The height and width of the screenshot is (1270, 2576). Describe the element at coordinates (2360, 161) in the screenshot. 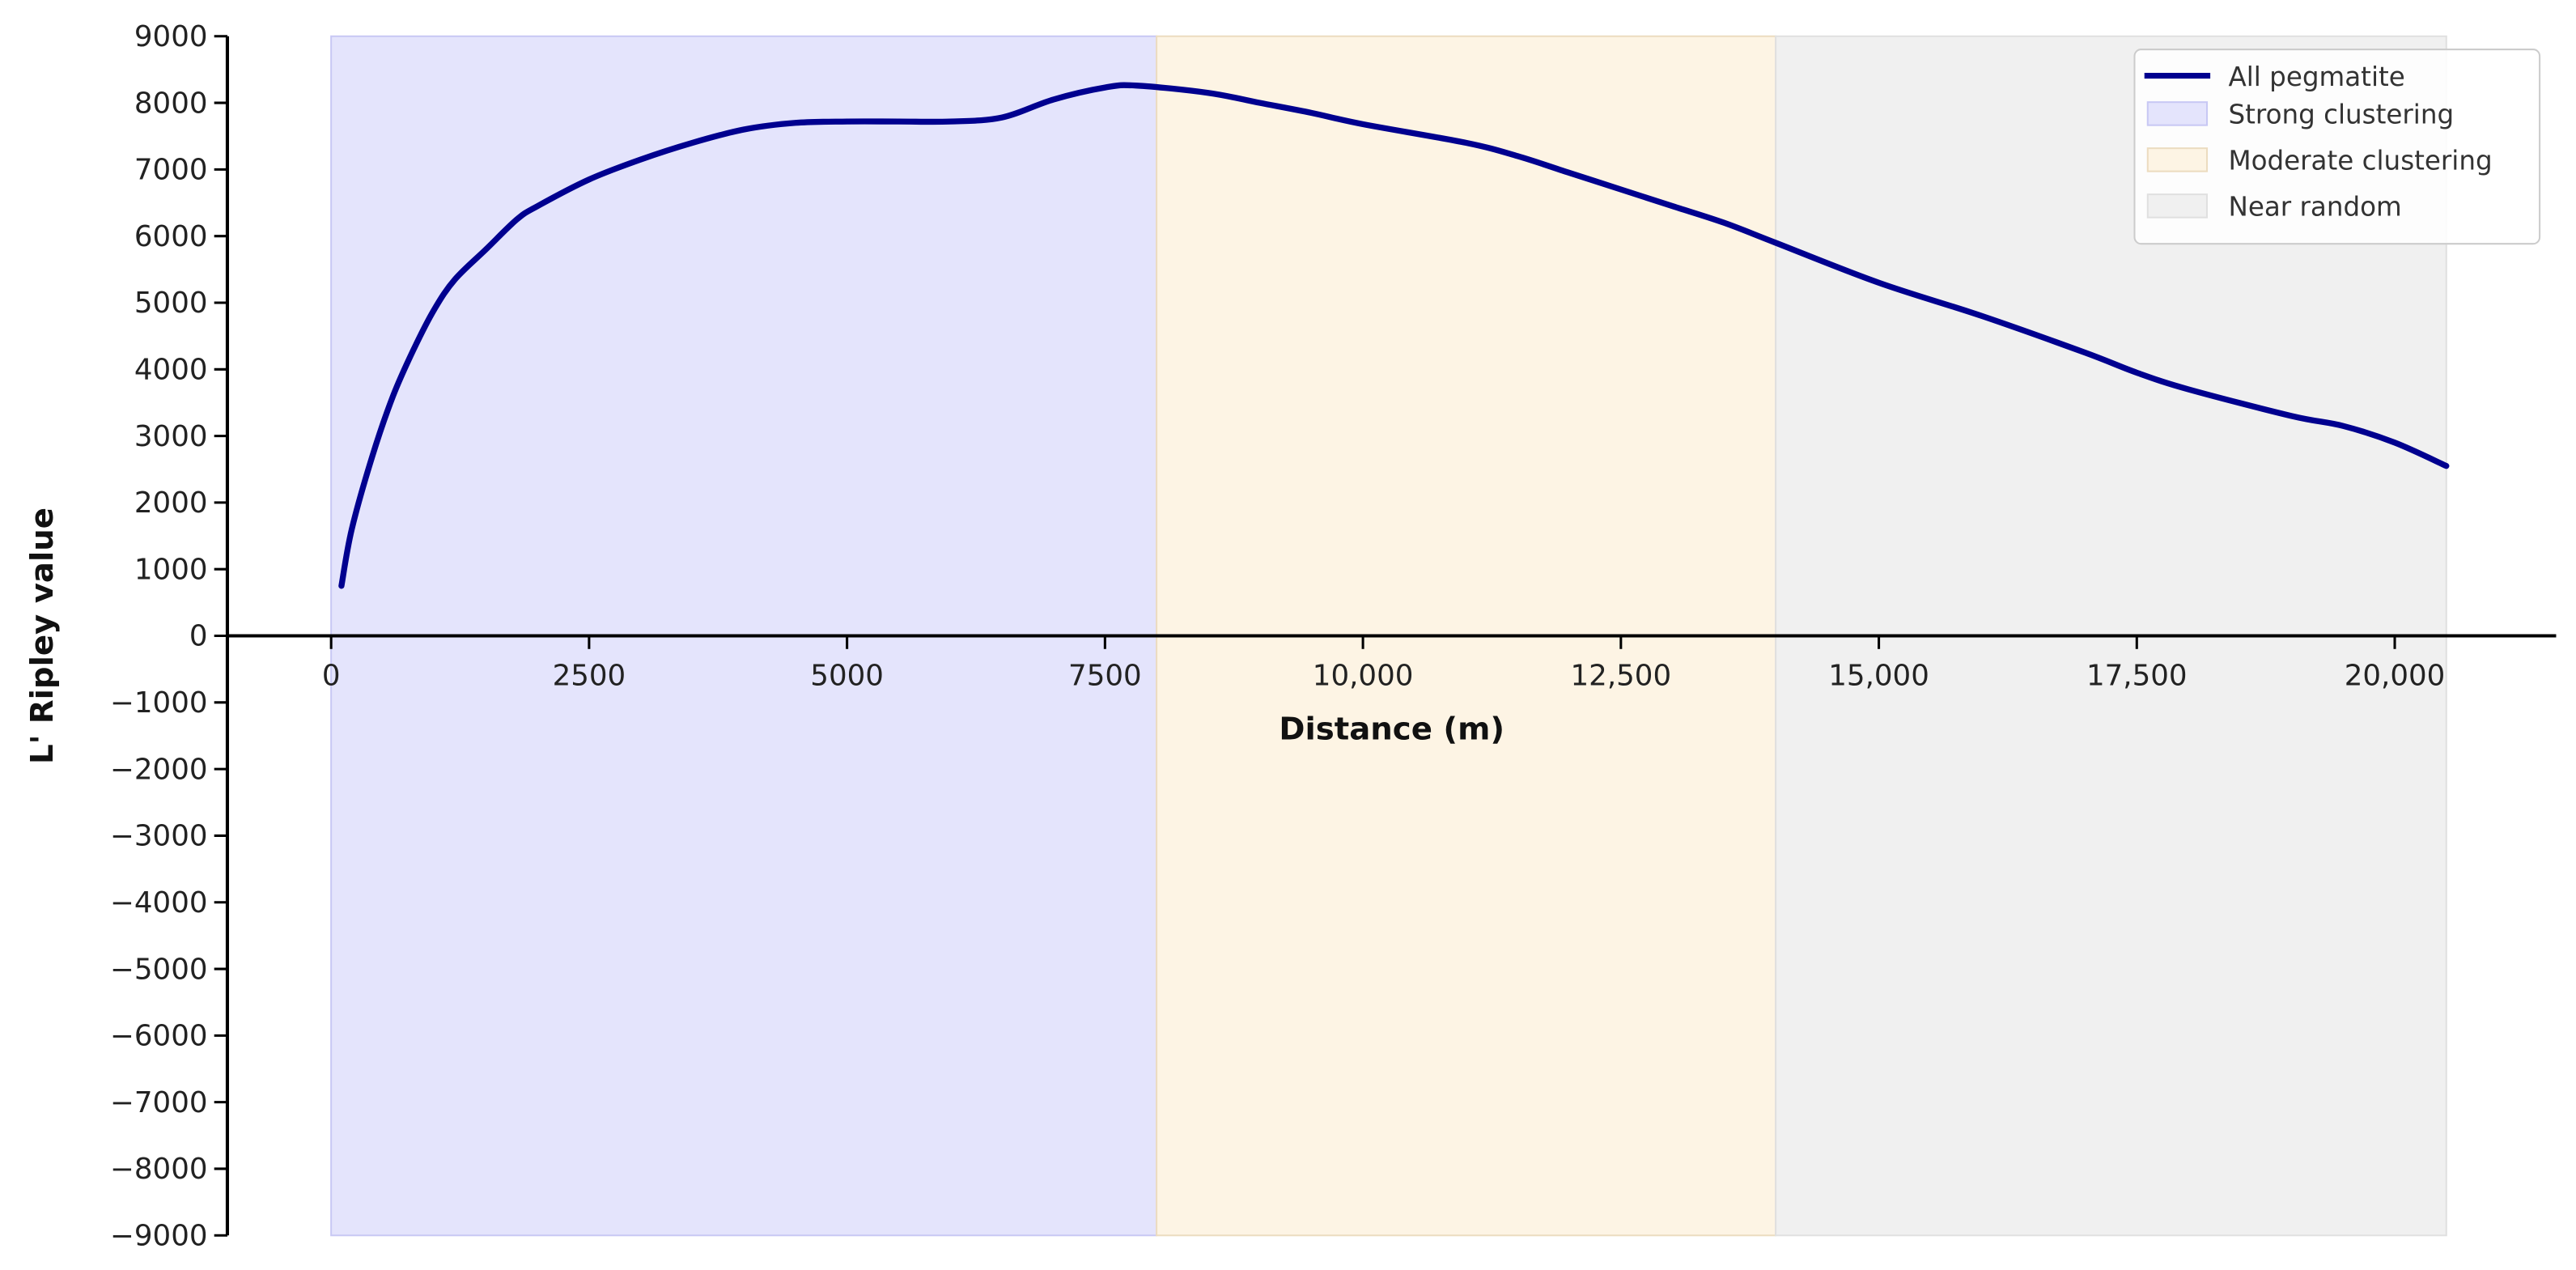

I see `legend-label: Moderate clustering` at that location.